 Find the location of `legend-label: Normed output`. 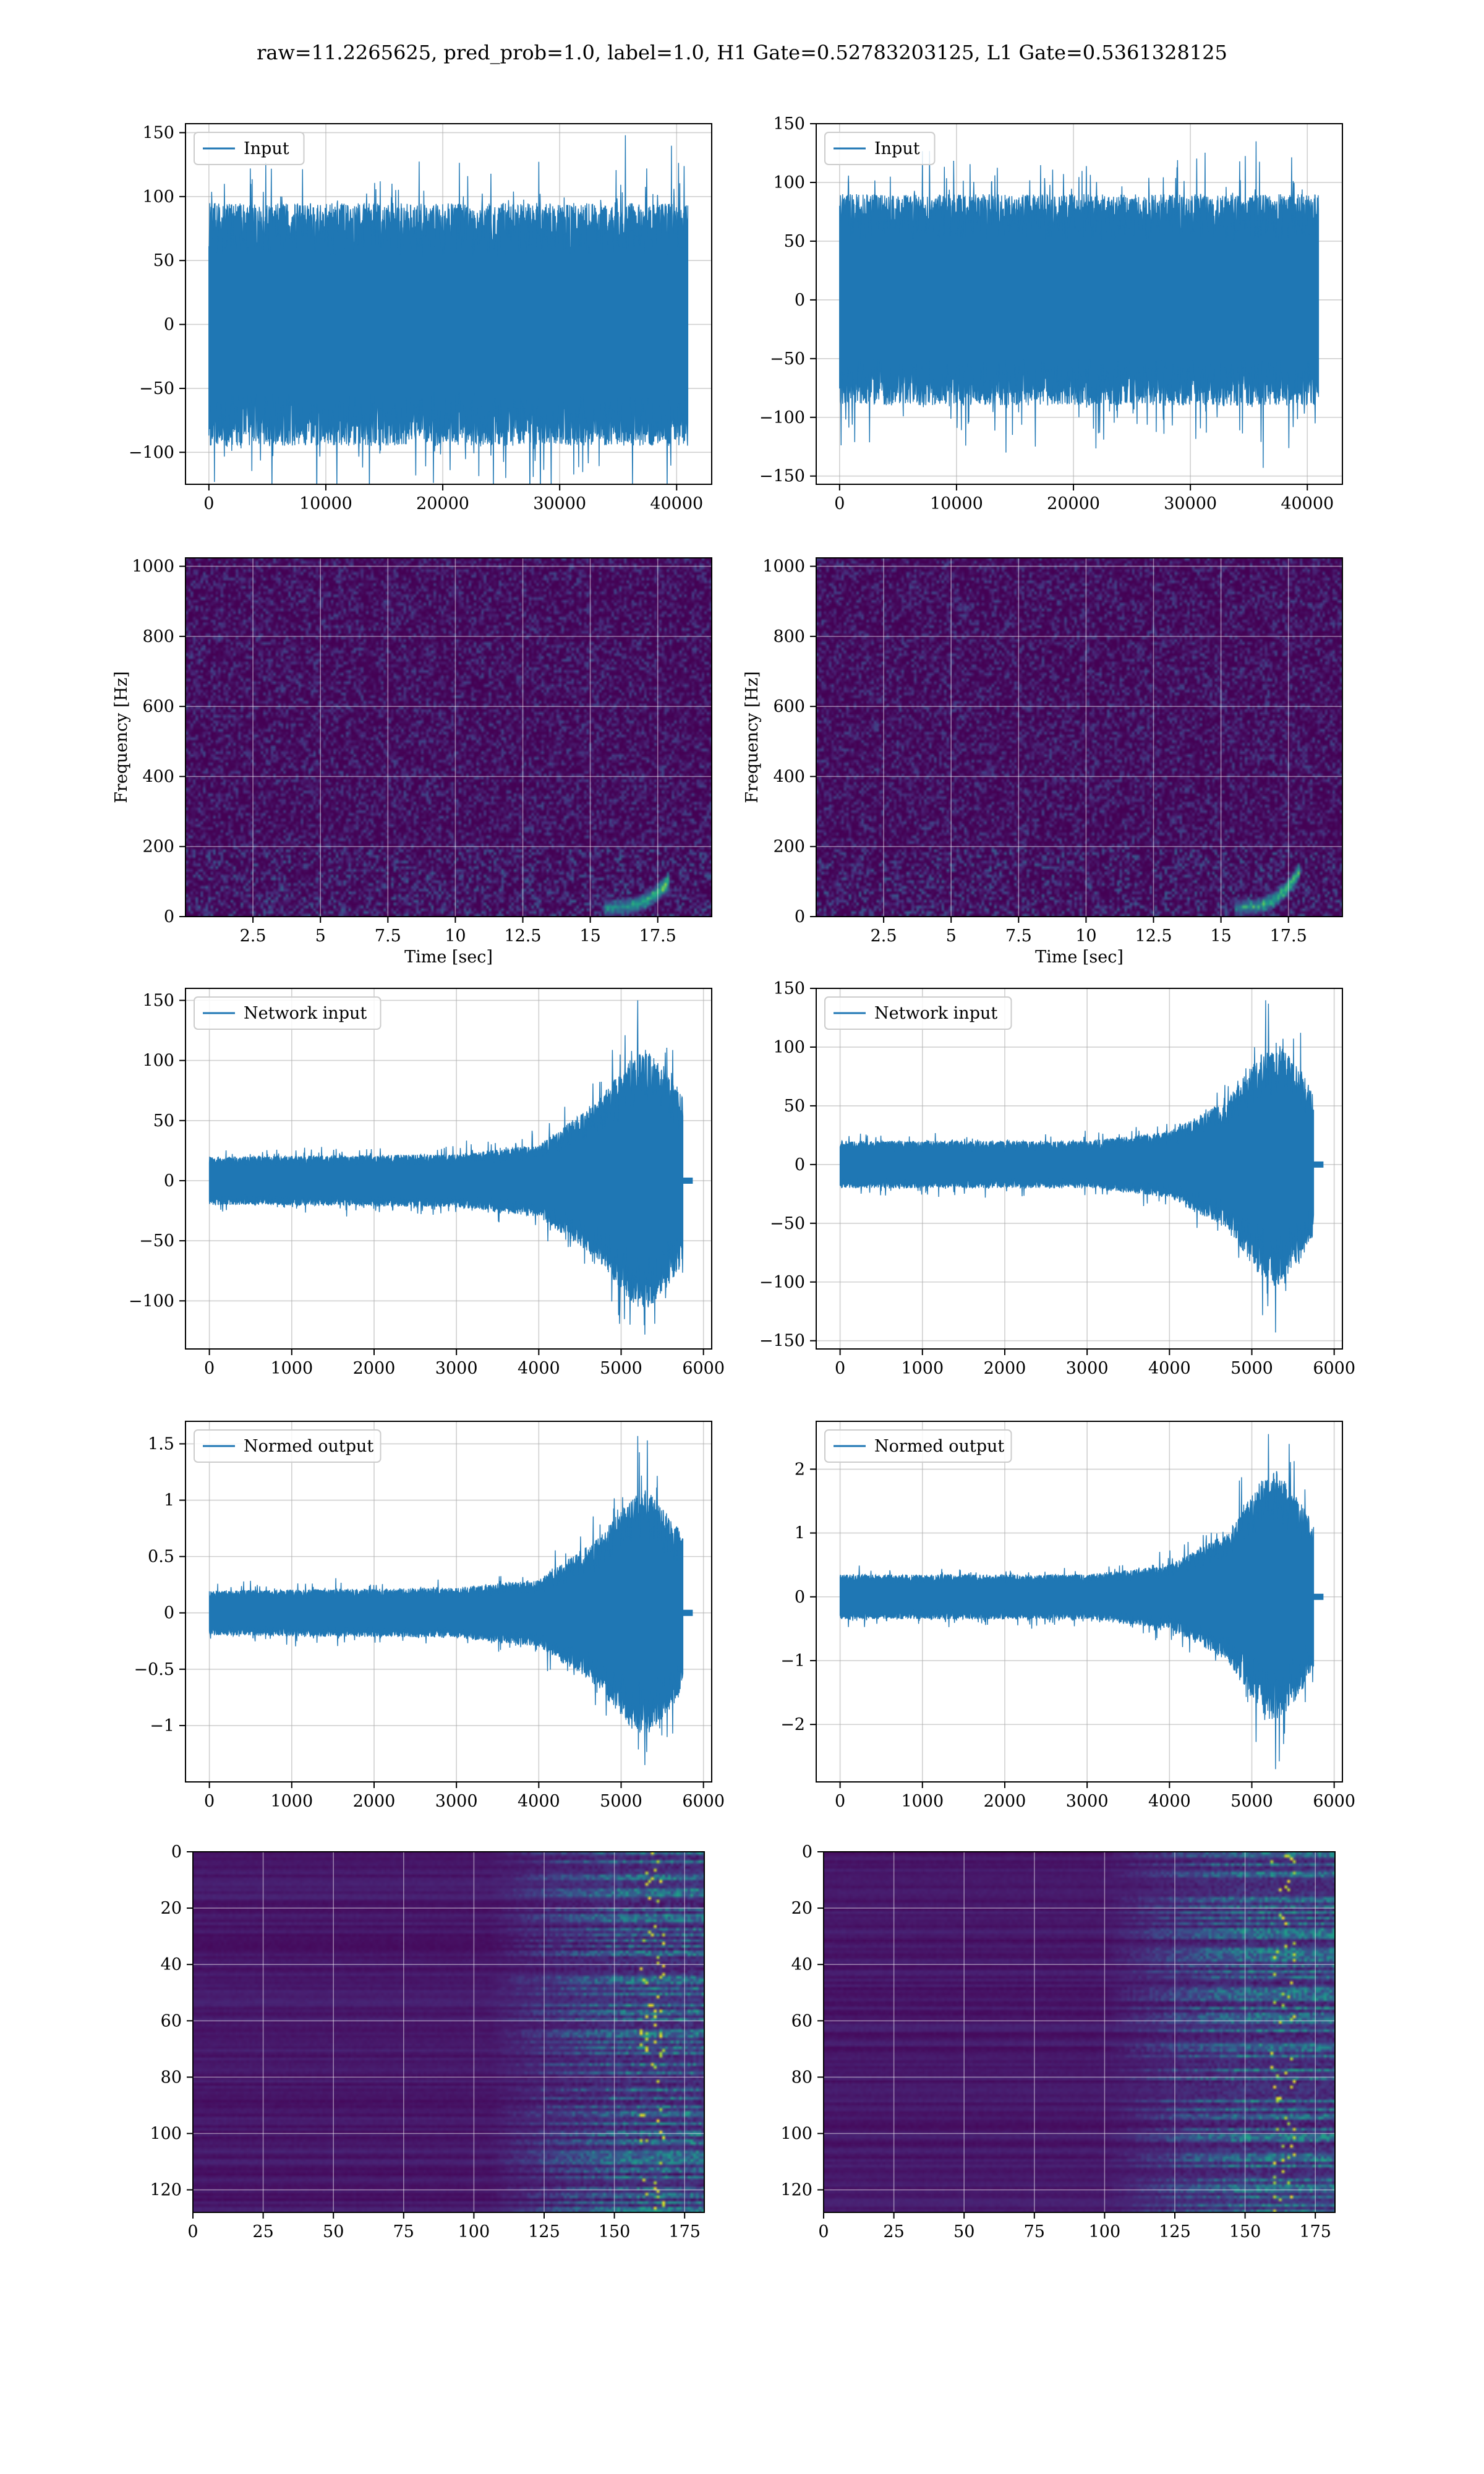

legend-label: Normed output is located at coordinates (939, 1446).